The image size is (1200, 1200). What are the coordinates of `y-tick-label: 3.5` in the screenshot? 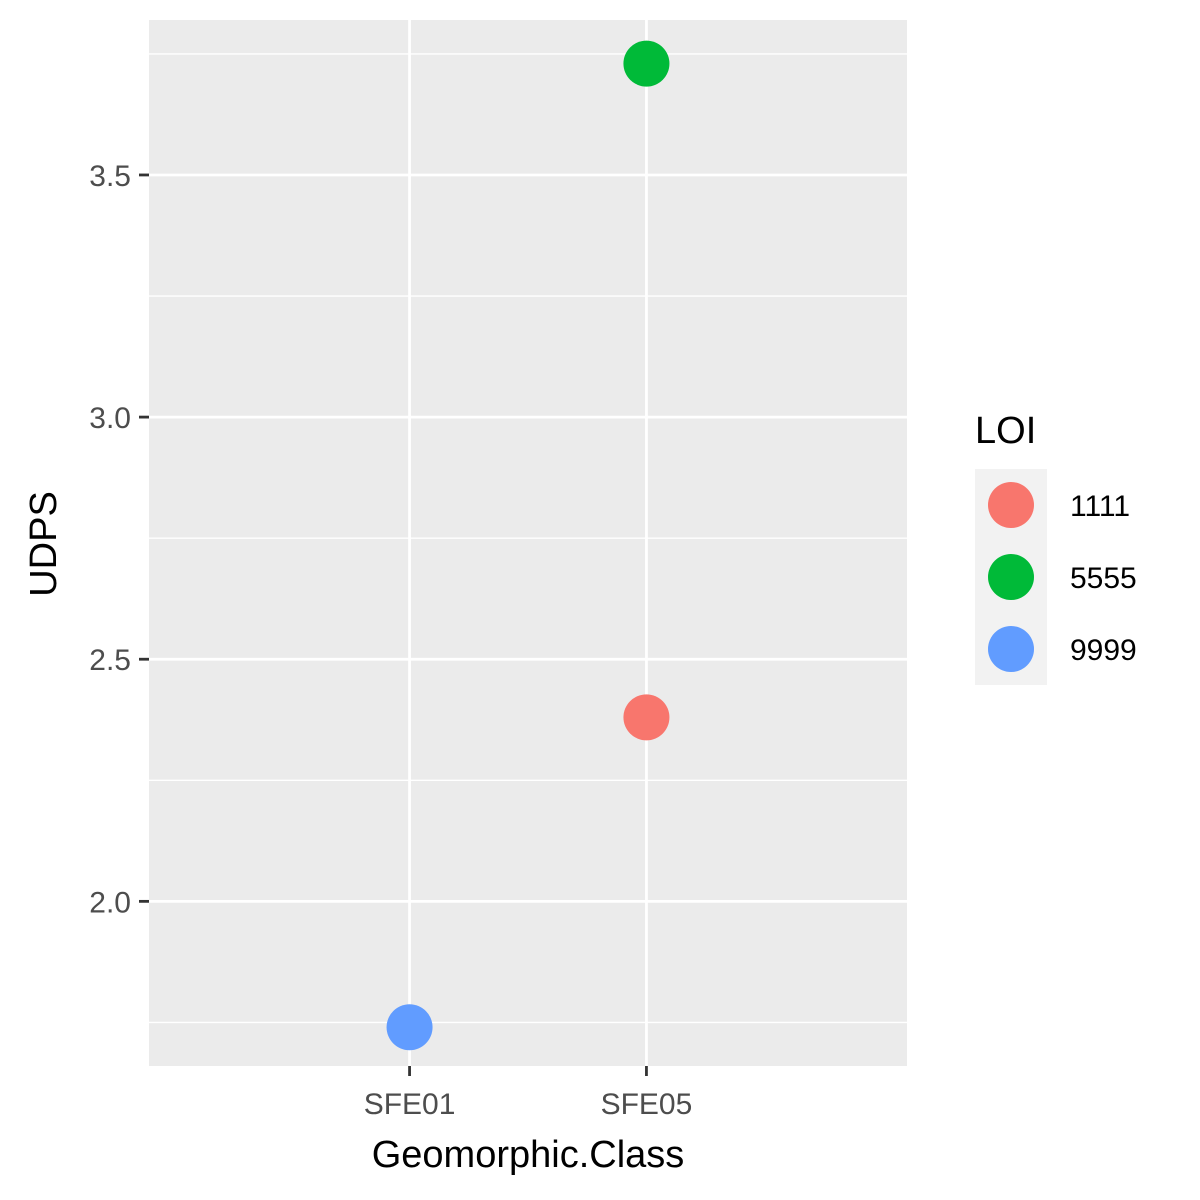 It's located at (110, 176).